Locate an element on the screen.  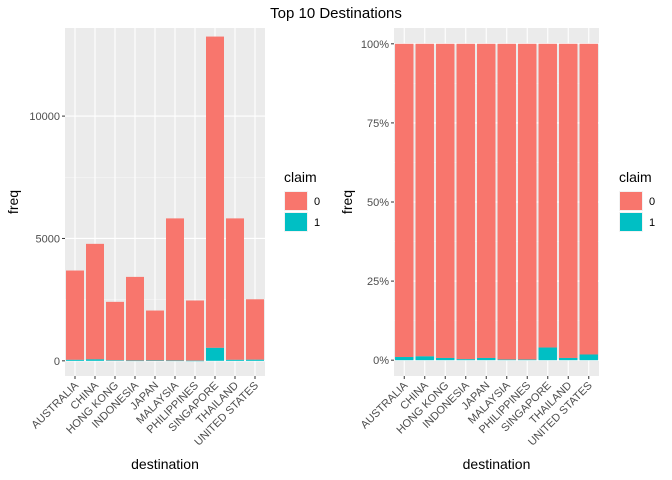
chart-title: Top 10 Destinations is located at coordinates (336, 13).